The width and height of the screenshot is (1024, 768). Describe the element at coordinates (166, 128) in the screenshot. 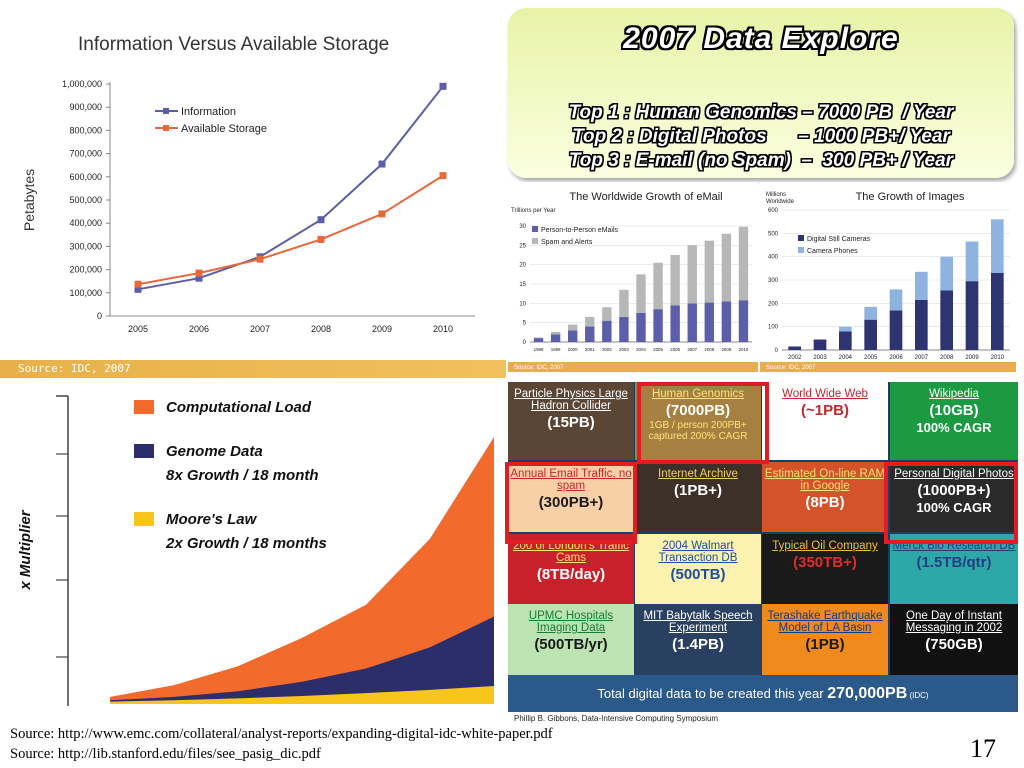

I see `legend-marker` at that location.